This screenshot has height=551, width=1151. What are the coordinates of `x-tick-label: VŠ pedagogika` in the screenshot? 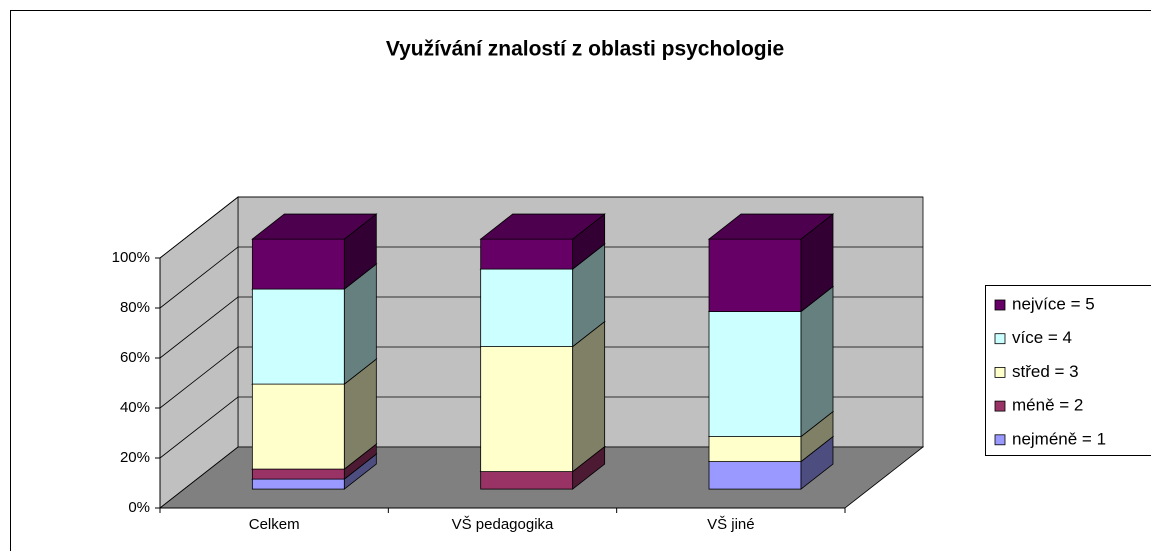 It's located at (503, 524).